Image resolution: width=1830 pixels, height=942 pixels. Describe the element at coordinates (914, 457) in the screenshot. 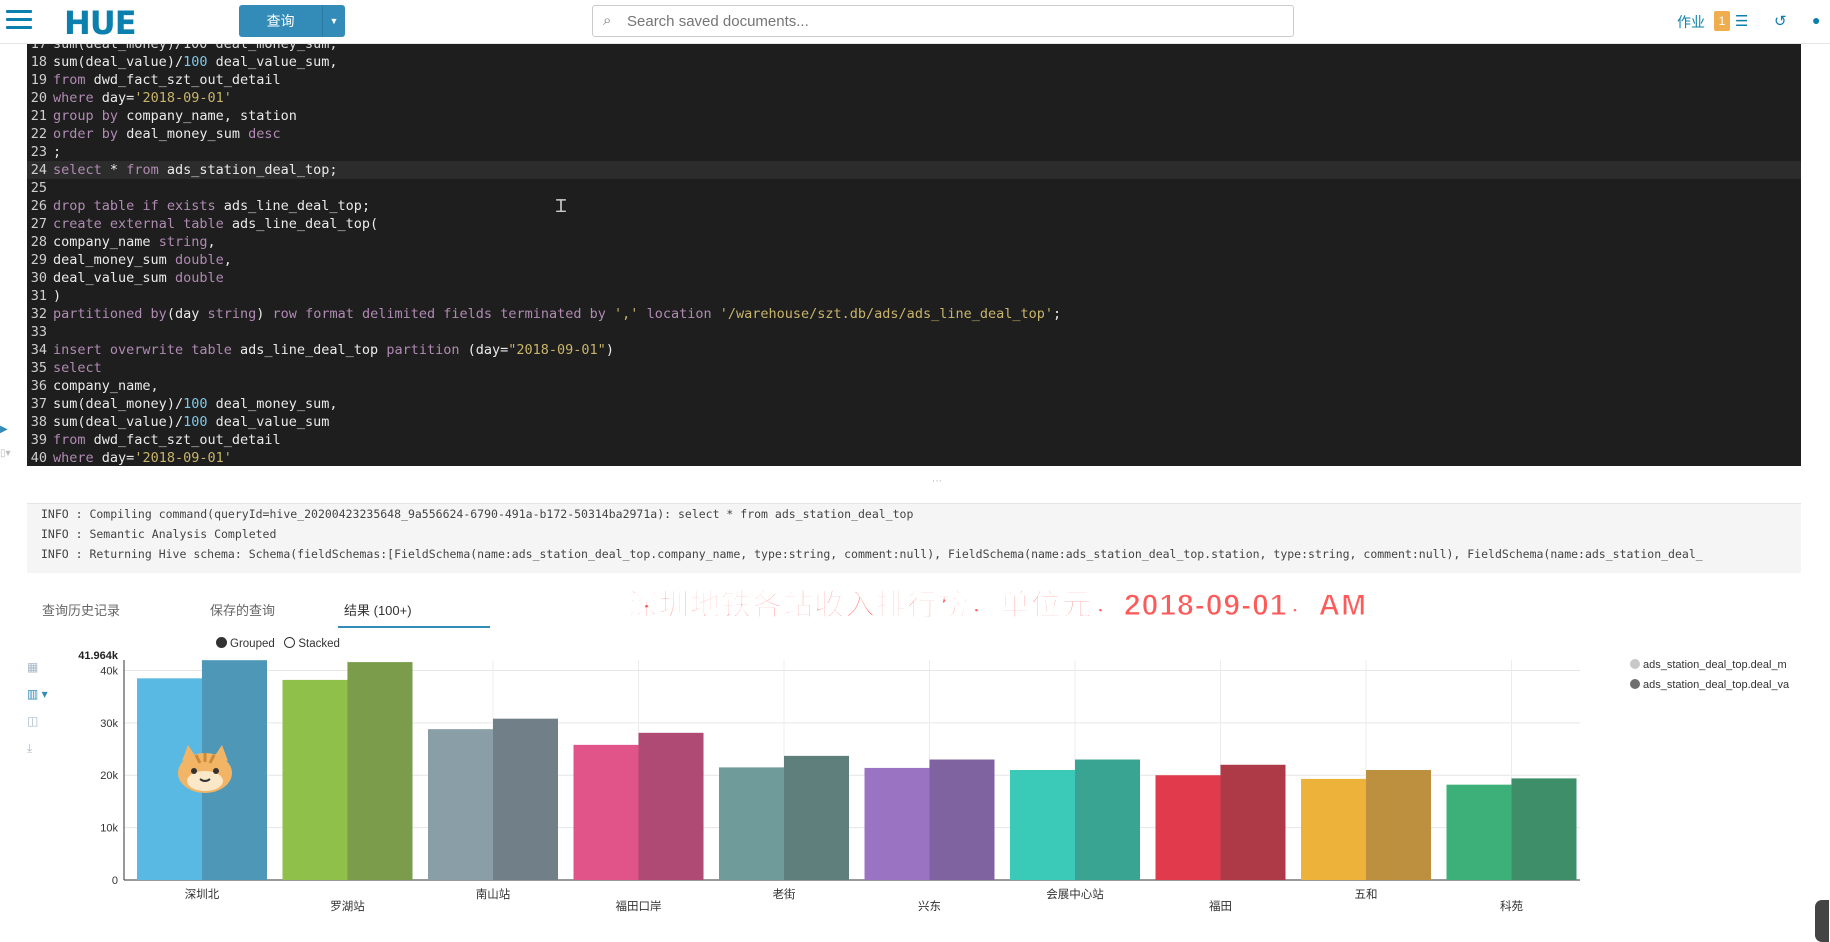

I see `editor-line: 40 where day='2018-09-01'` at that location.